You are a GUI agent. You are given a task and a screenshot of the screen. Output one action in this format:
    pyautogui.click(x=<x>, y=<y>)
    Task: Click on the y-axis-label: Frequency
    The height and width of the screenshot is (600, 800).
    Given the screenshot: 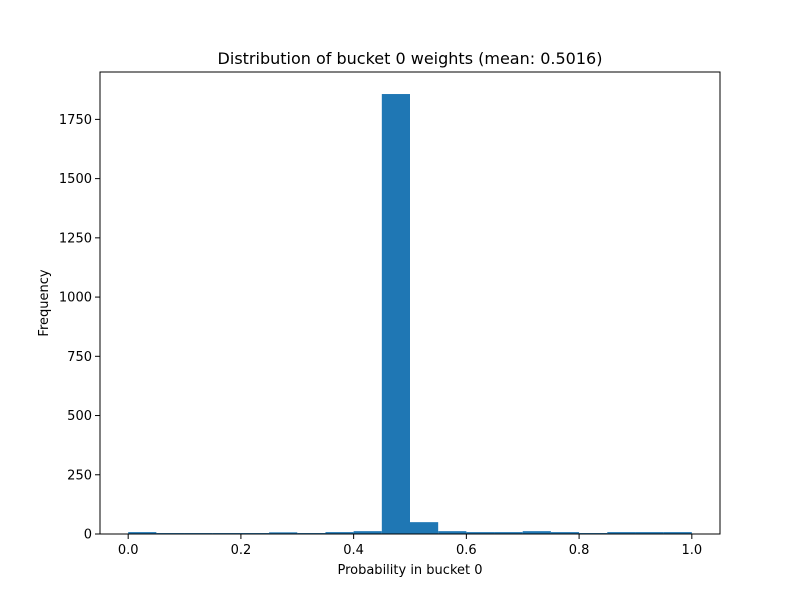 What is the action you would take?
    pyautogui.click(x=44, y=302)
    